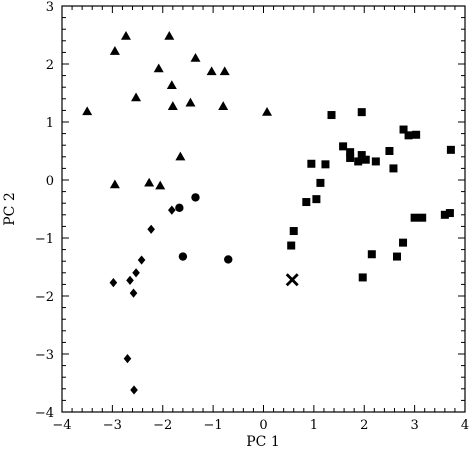 The width and height of the screenshot is (474, 454). Describe the element at coordinates (50, 7) in the screenshot. I see `y-tick-label: 3` at that location.